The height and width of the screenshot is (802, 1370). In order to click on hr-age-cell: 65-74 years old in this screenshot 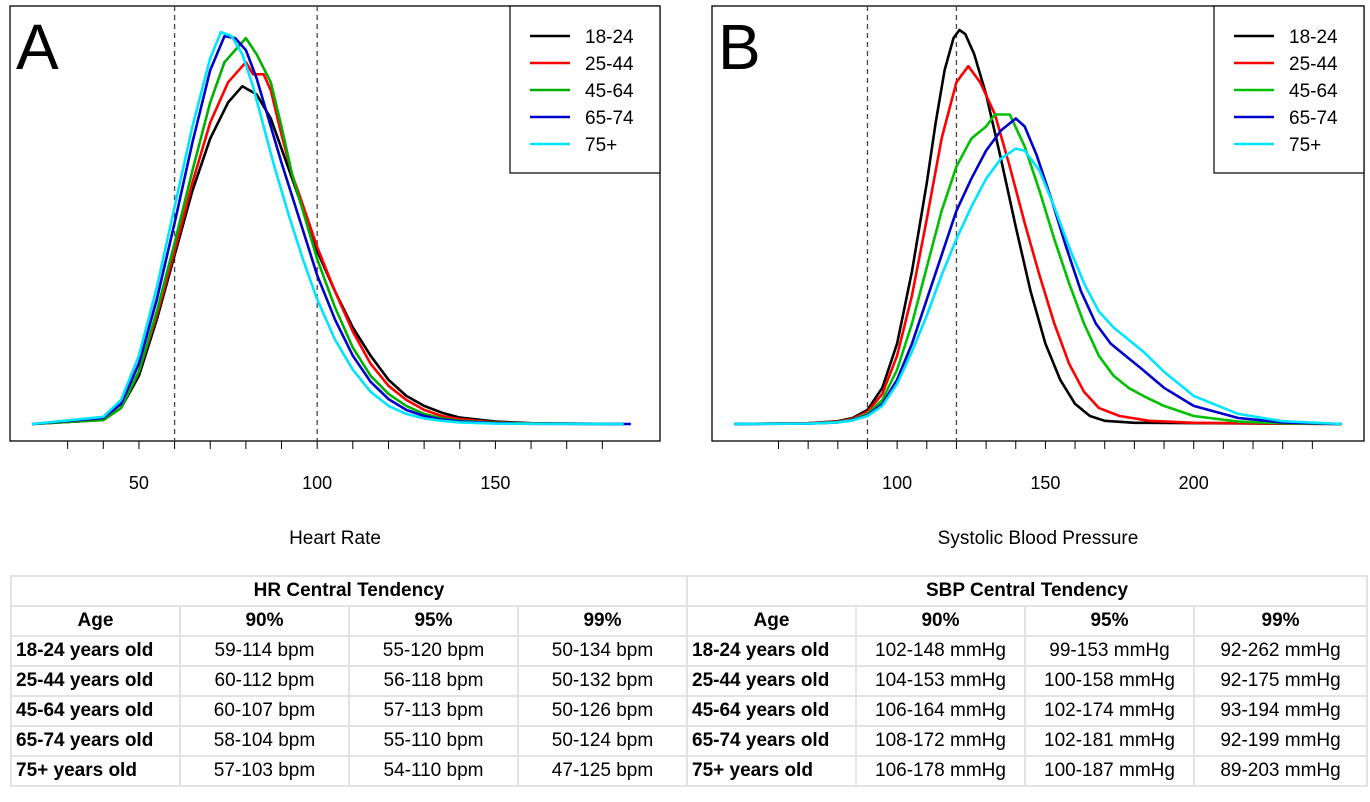, I will do `click(95, 741)`.